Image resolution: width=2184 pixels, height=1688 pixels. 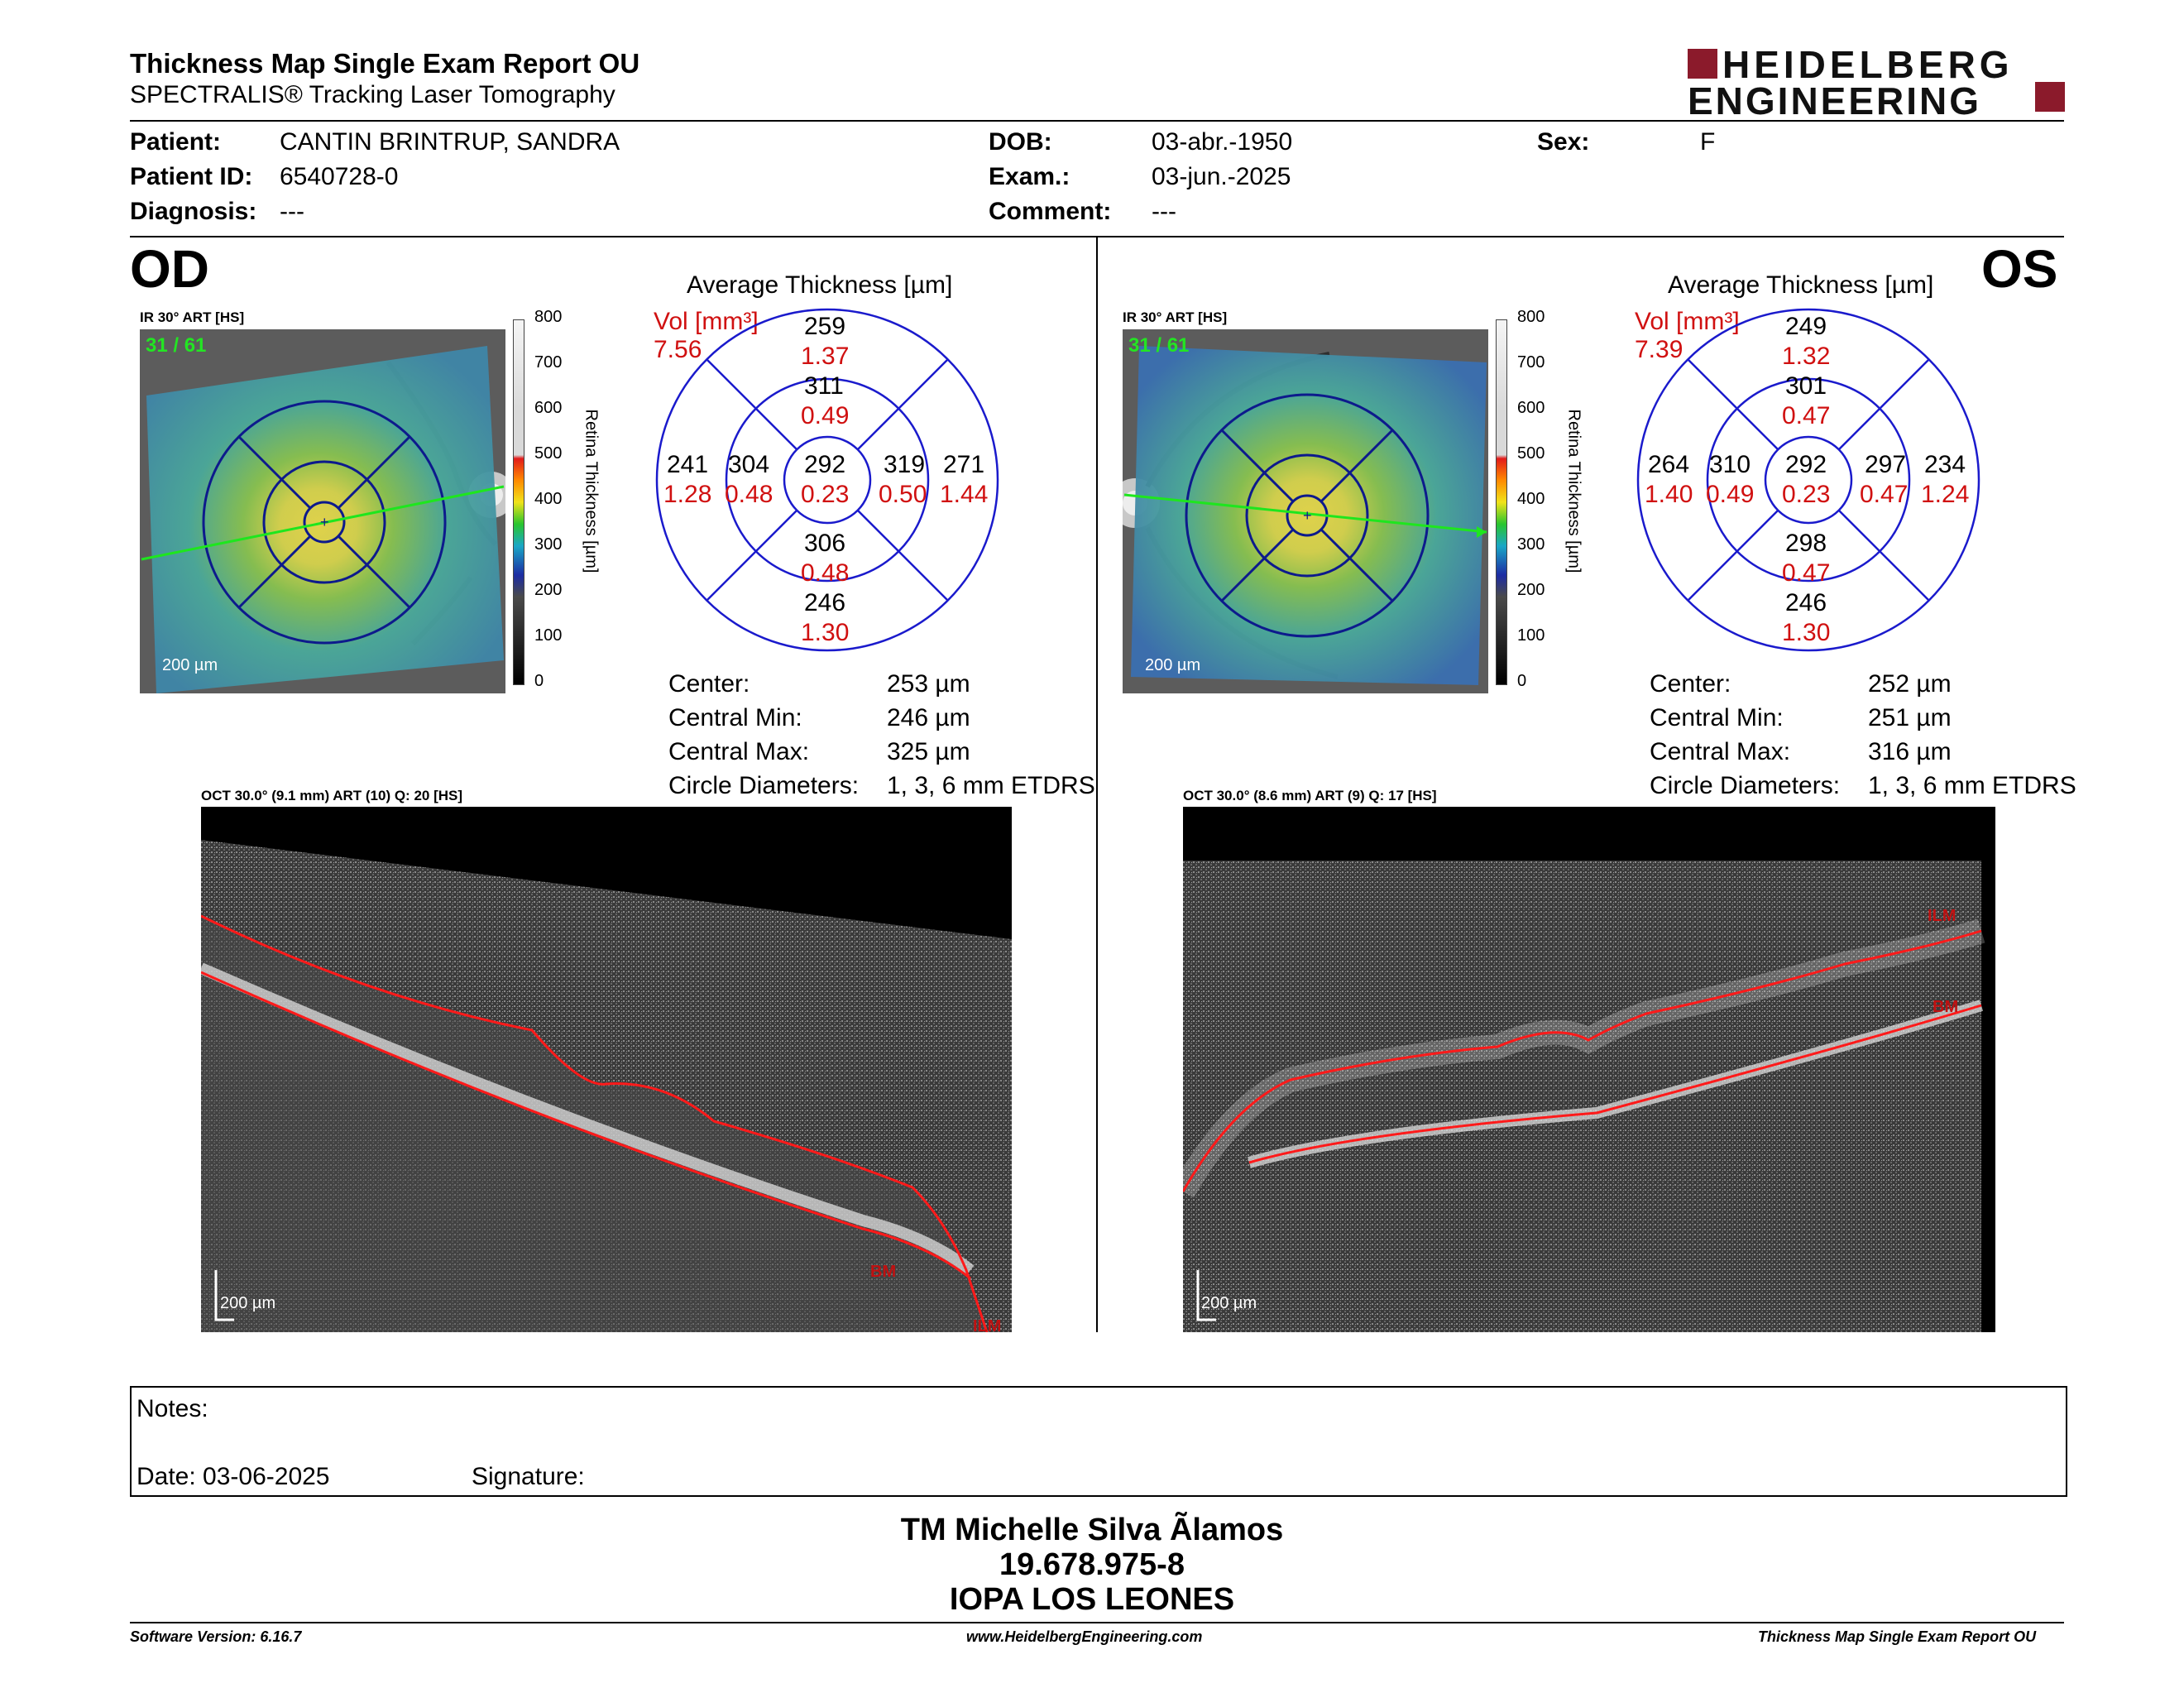 What do you see at coordinates (548, 635) in the screenshot?
I see `colorbar-tick: 100` at bounding box center [548, 635].